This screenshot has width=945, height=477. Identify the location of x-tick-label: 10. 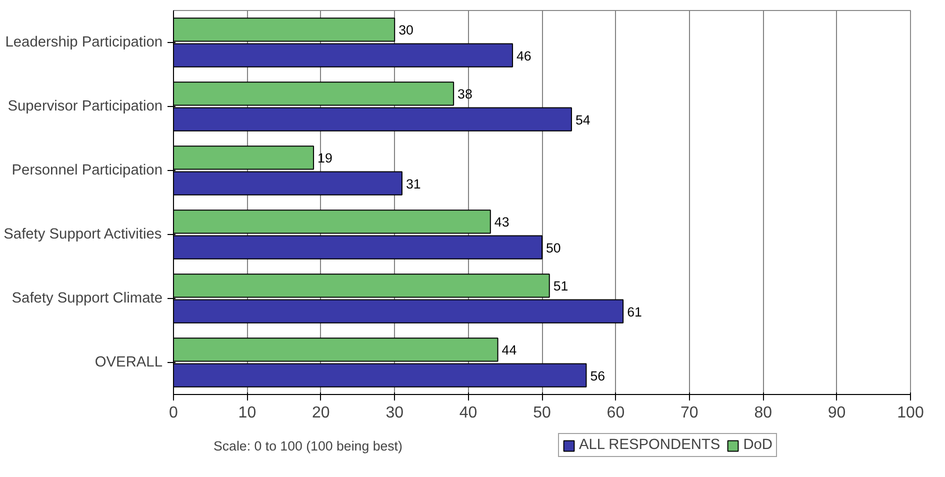
(247, 413).